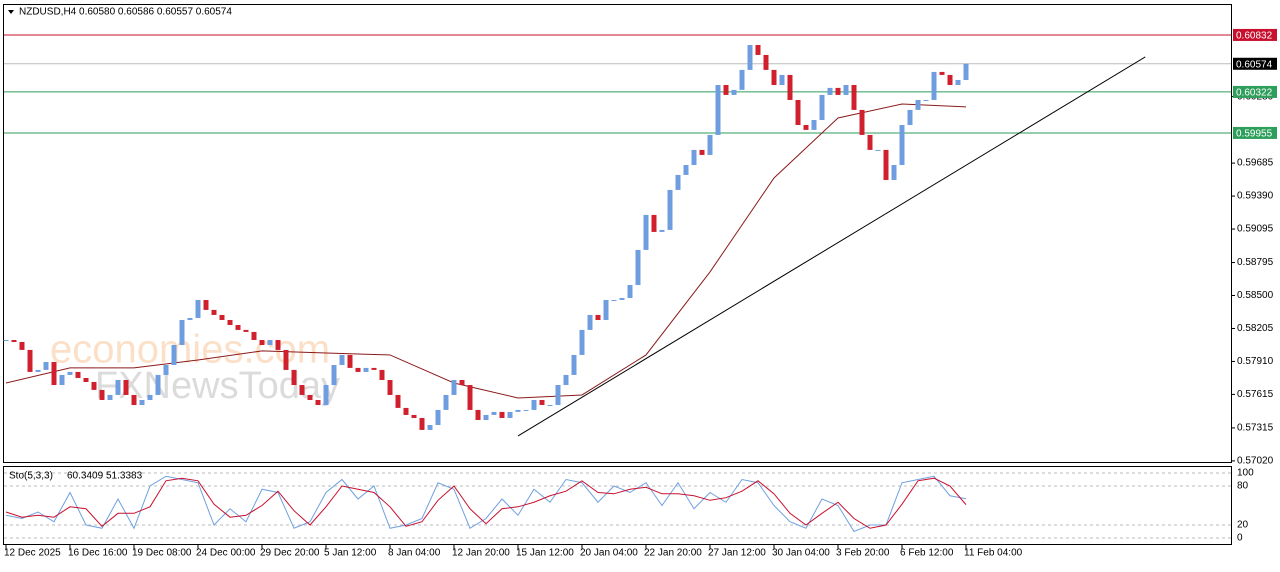  What do you see at coordinates (11, 12) in the screenshot?
I see `menu-arrow` at bounding box center [11, 12].